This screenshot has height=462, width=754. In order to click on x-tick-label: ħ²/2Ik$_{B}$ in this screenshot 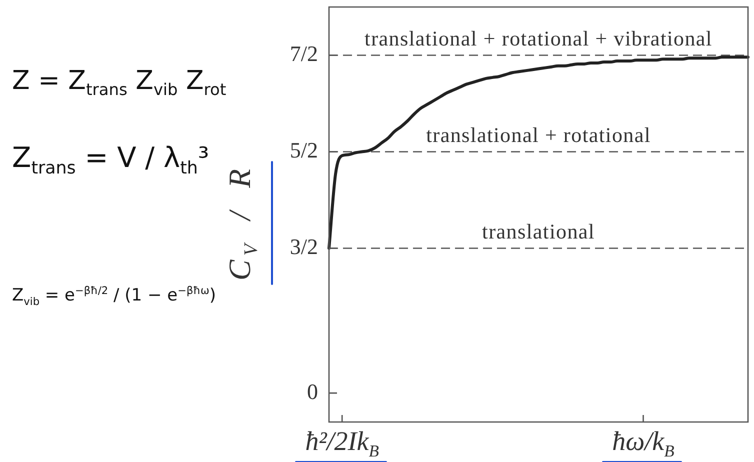, I will do `click(342, 443)`.